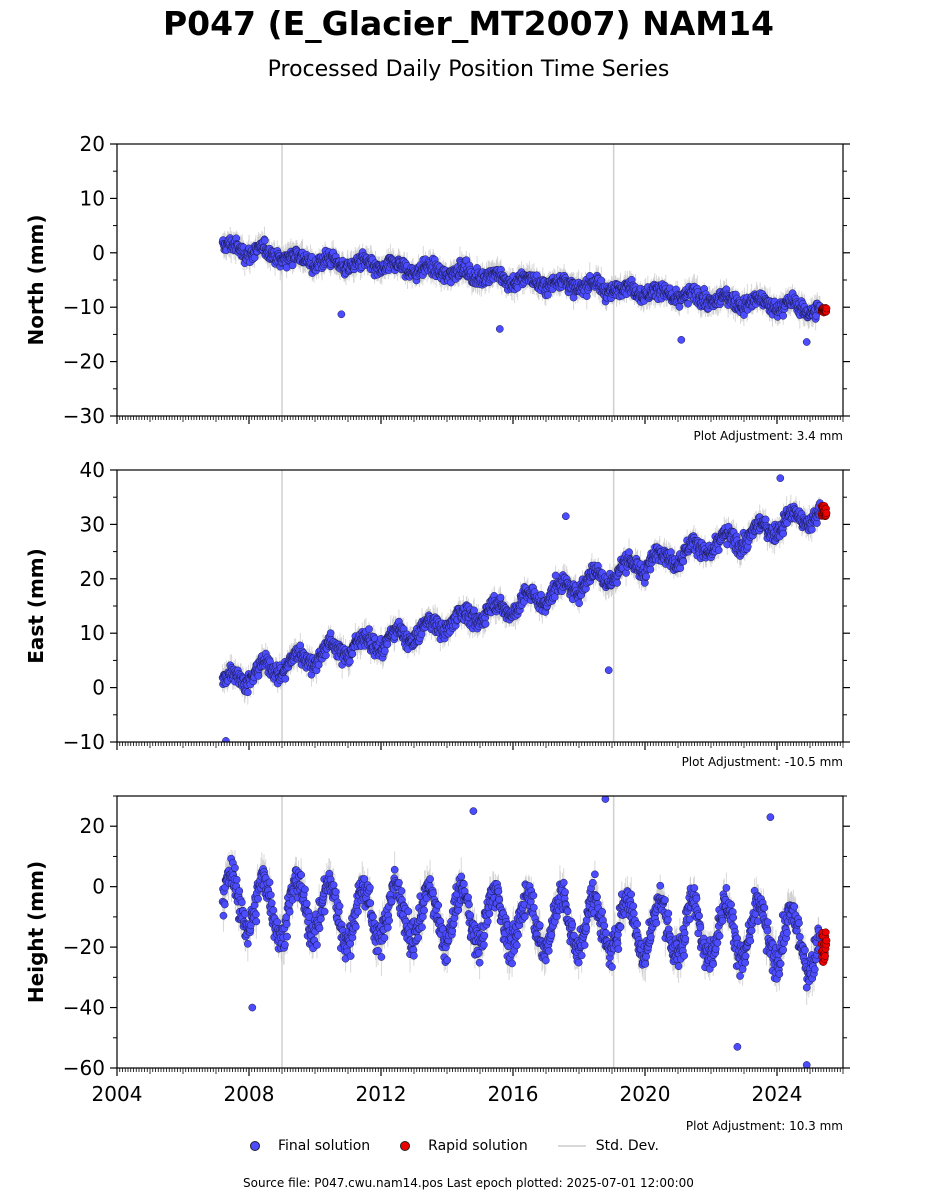 The image size is (937, 1200). What do you see at coordinates (84, 307) in the screenshot?
I see `y-tick-label: −10` at bounding box center [84, 307].